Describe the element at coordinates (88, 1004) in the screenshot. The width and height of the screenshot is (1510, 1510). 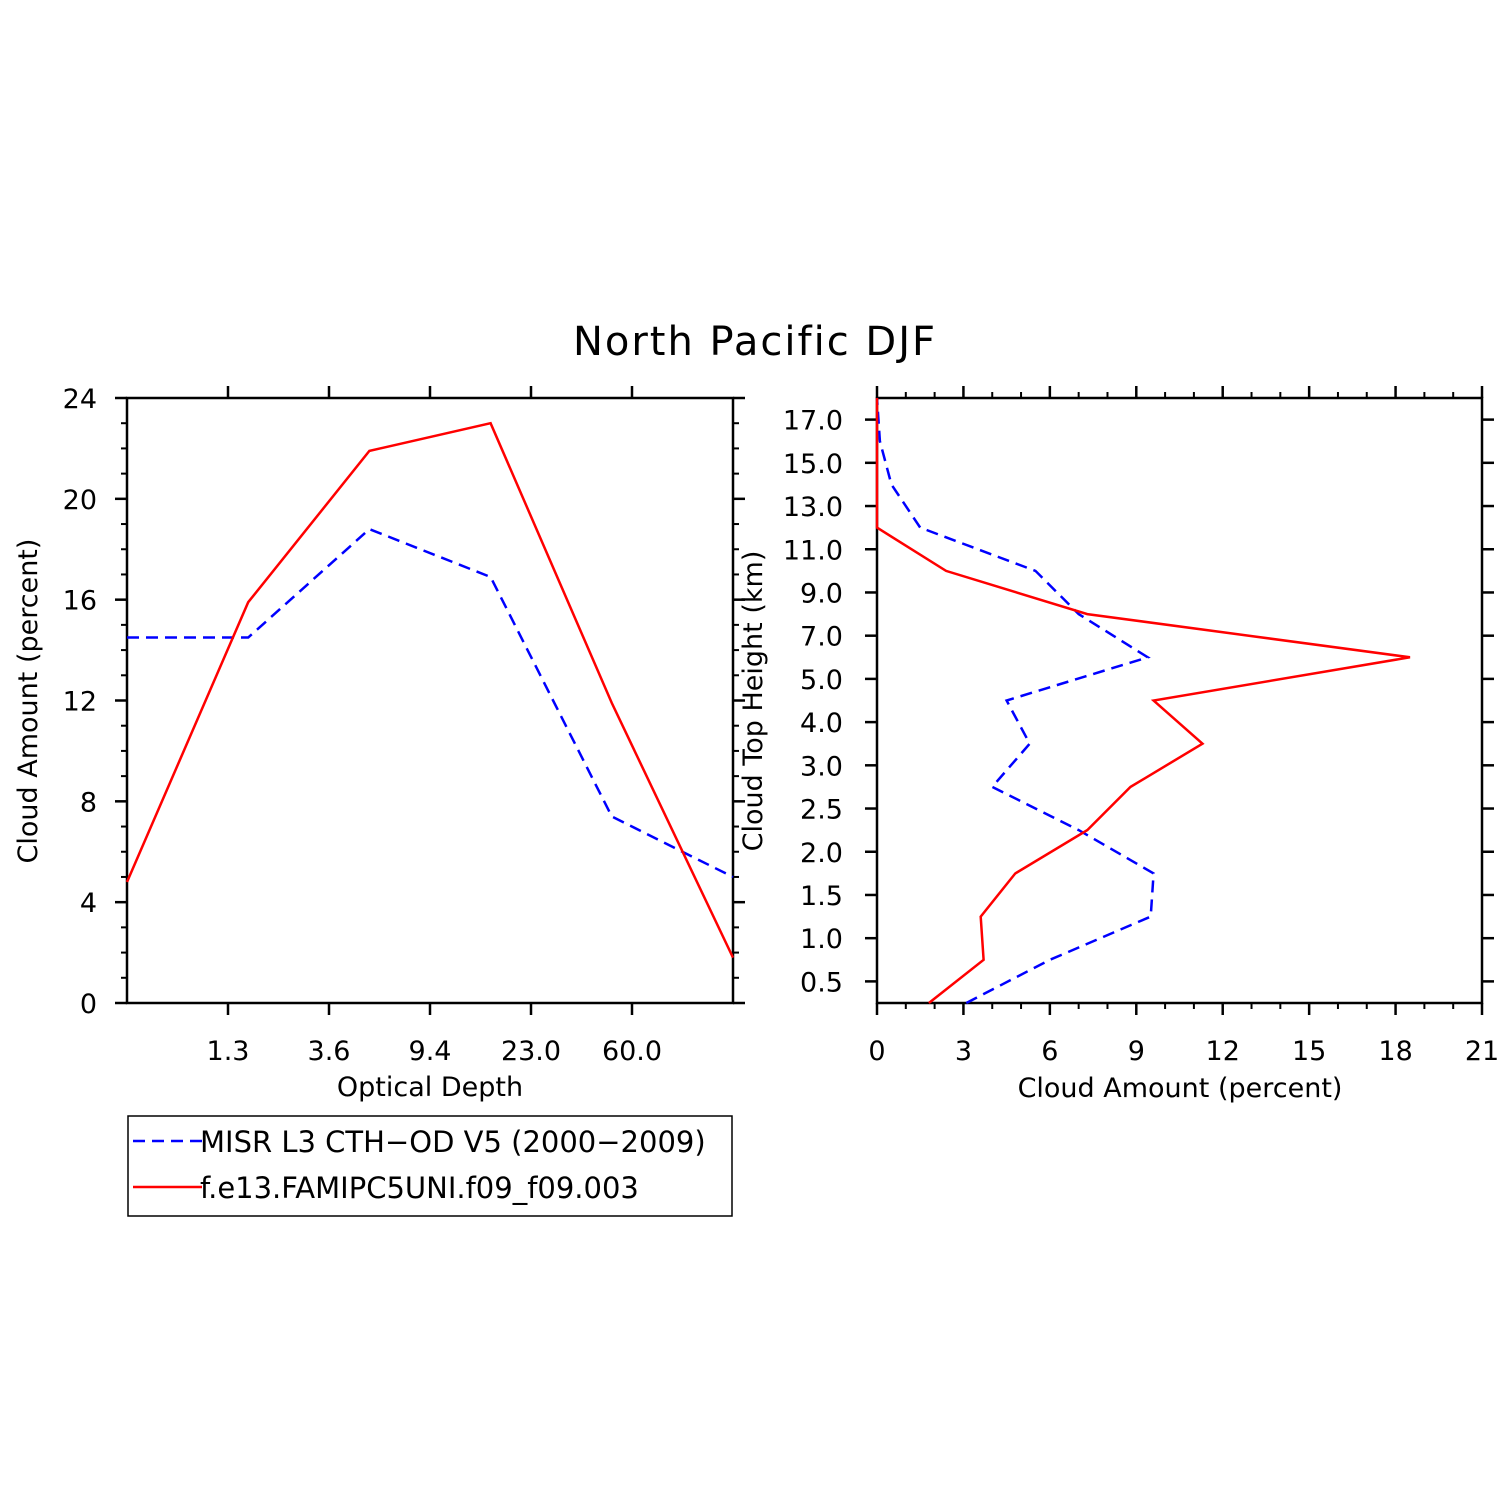
I see `left-y-tick-label: 0` at that location.